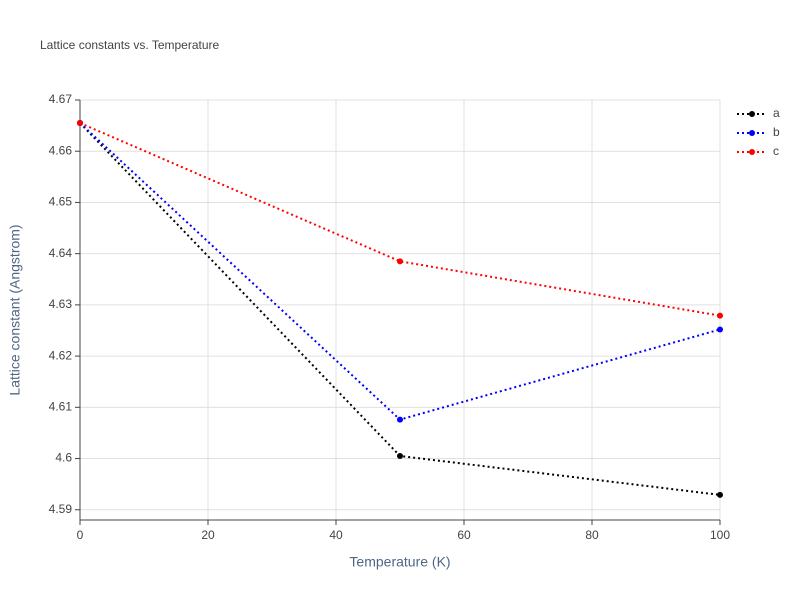 The image size is (800, 600). Describe the element at coordinates (61, 509) in the screenshot. I see `y-tick-label: 4.59` at that location.